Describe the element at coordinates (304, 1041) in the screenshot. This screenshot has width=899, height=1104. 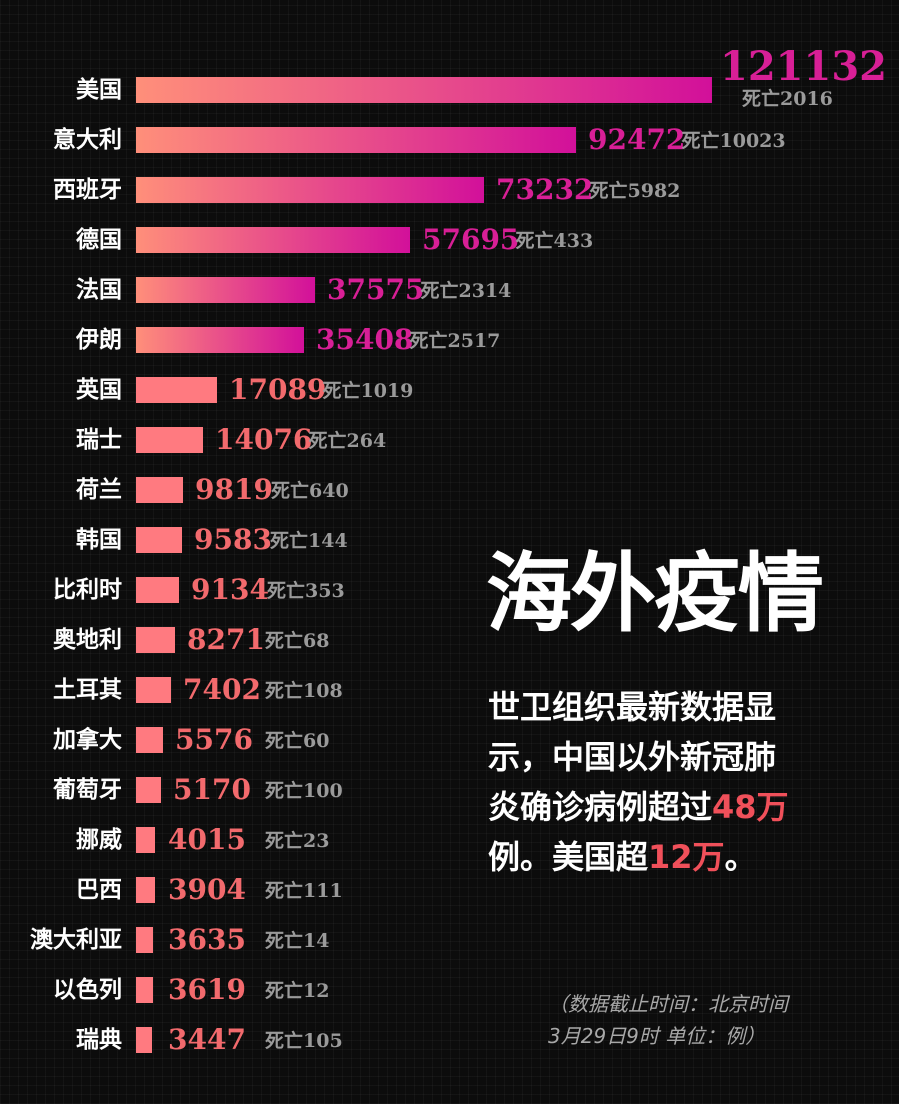
I see `death-label: 死亡105` at that location.